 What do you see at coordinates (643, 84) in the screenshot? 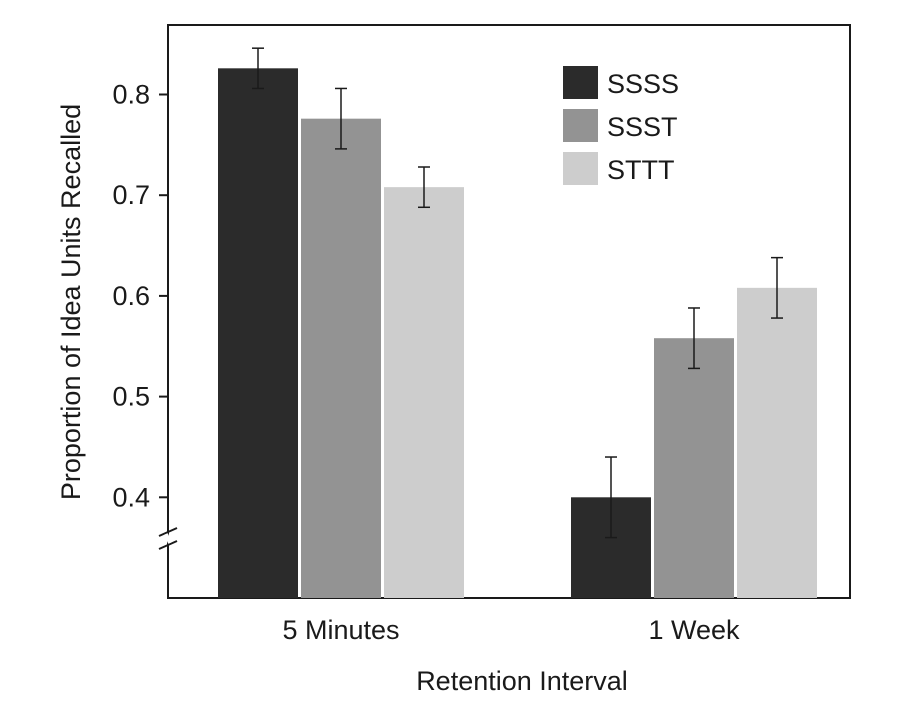
I see `legend-label-ssss: SSSS` at bounding box center [643, 84].